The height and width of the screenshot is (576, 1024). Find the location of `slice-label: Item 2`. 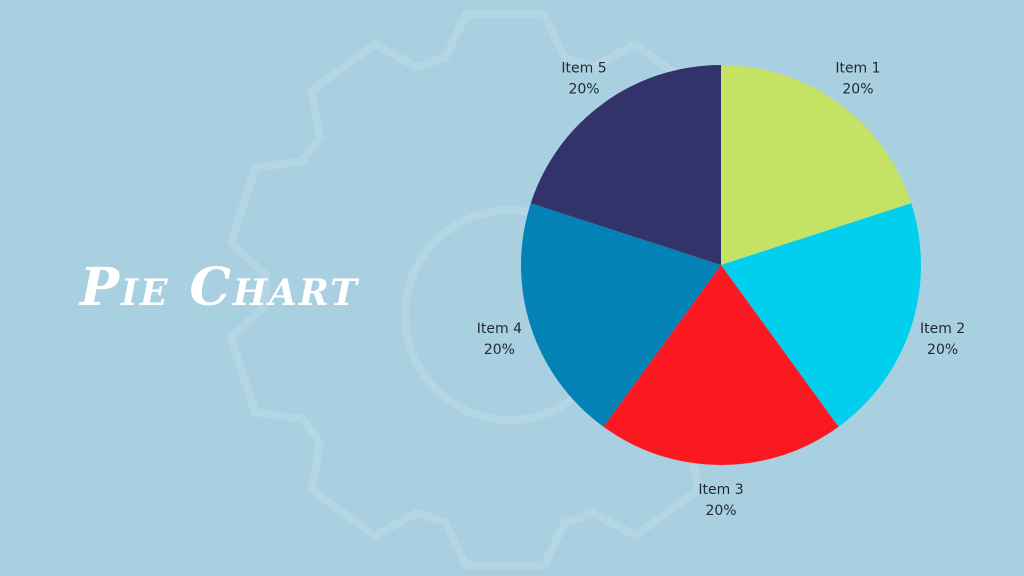

slice-label: Item 2 is located at coordinates (942, 329).